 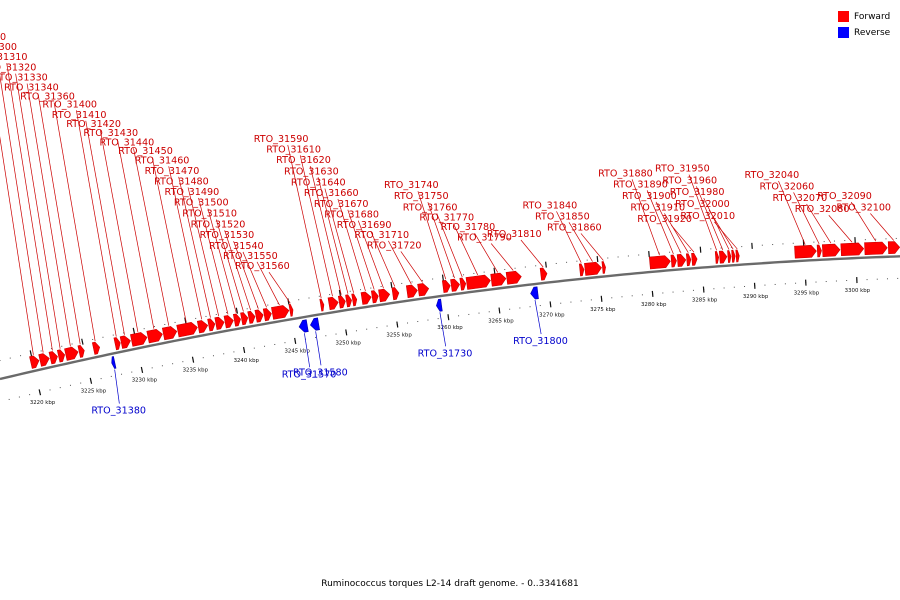 What do you see at coordinates (209, 213) in the screenshot?
I see `gene-label: RTO_31510` at bounding box center [209, 213].